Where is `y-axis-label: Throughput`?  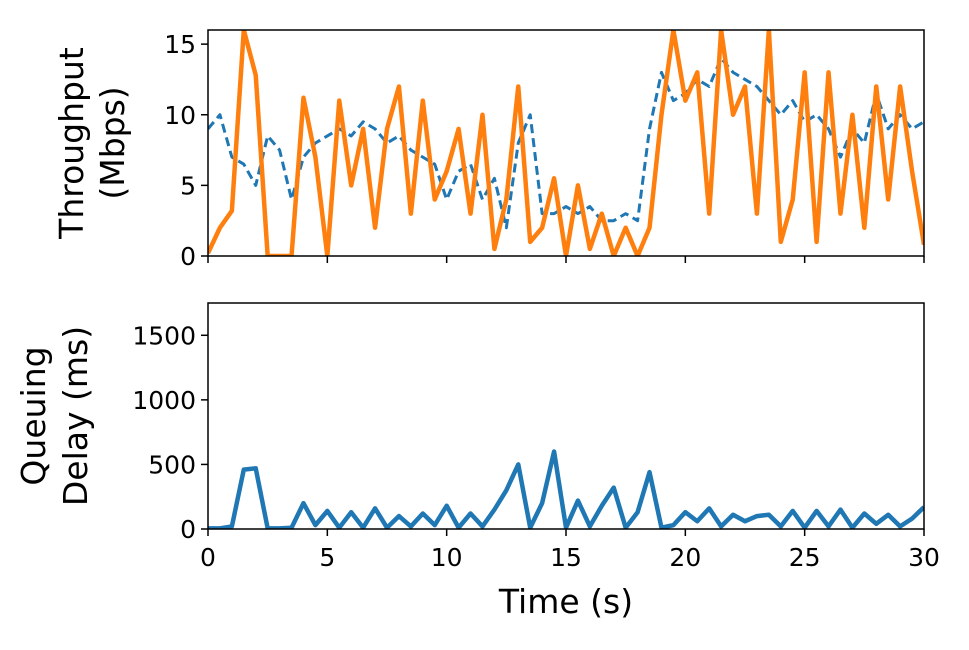 y-axis-label: Throughput is located at coordinates (71, 143).